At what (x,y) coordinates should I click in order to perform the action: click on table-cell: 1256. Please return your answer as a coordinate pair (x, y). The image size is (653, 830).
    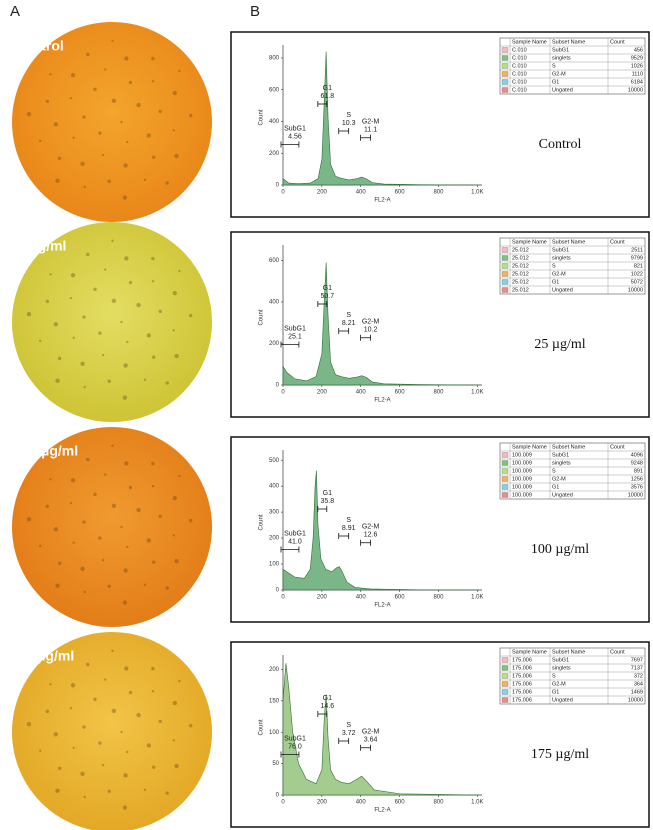
    Looking at the image, I should click on (637, 479).